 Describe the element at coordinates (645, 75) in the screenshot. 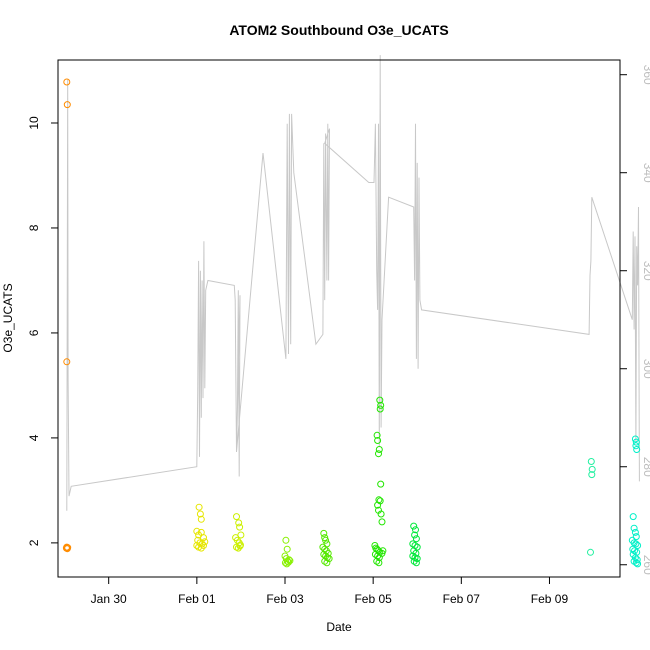

I see `right-y-tick-label: 360` at that location.